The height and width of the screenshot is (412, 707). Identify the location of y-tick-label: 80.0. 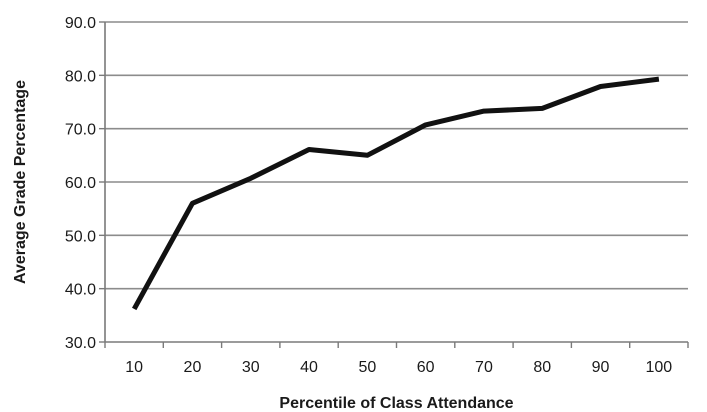
(80, 76).